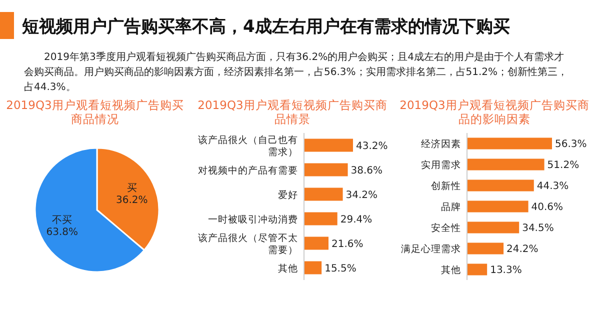 This screenshot has width=594, height=333. Describe the element at coordinates (571, 144) in the screenshot. I see `data-label: 56.3%` at that location.